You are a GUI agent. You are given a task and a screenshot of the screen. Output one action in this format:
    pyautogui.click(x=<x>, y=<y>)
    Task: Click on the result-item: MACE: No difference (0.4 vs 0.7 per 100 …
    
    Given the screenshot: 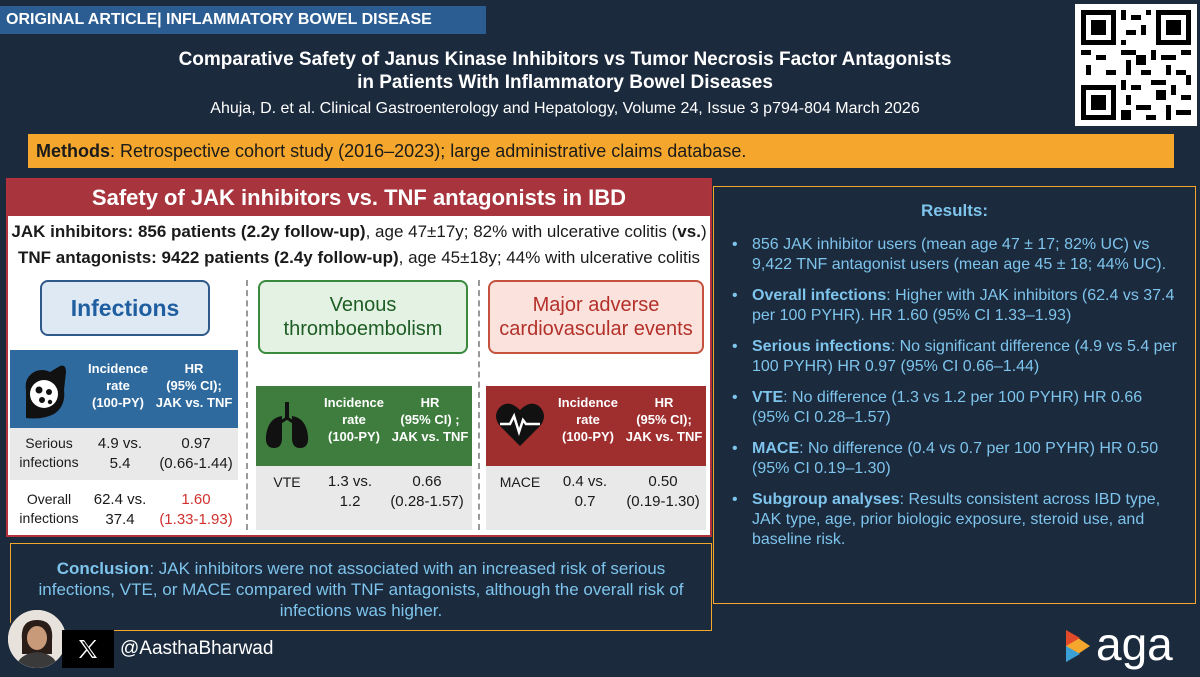 What is the action you would take?
    pyautogui.click(x=954, y=459)
    